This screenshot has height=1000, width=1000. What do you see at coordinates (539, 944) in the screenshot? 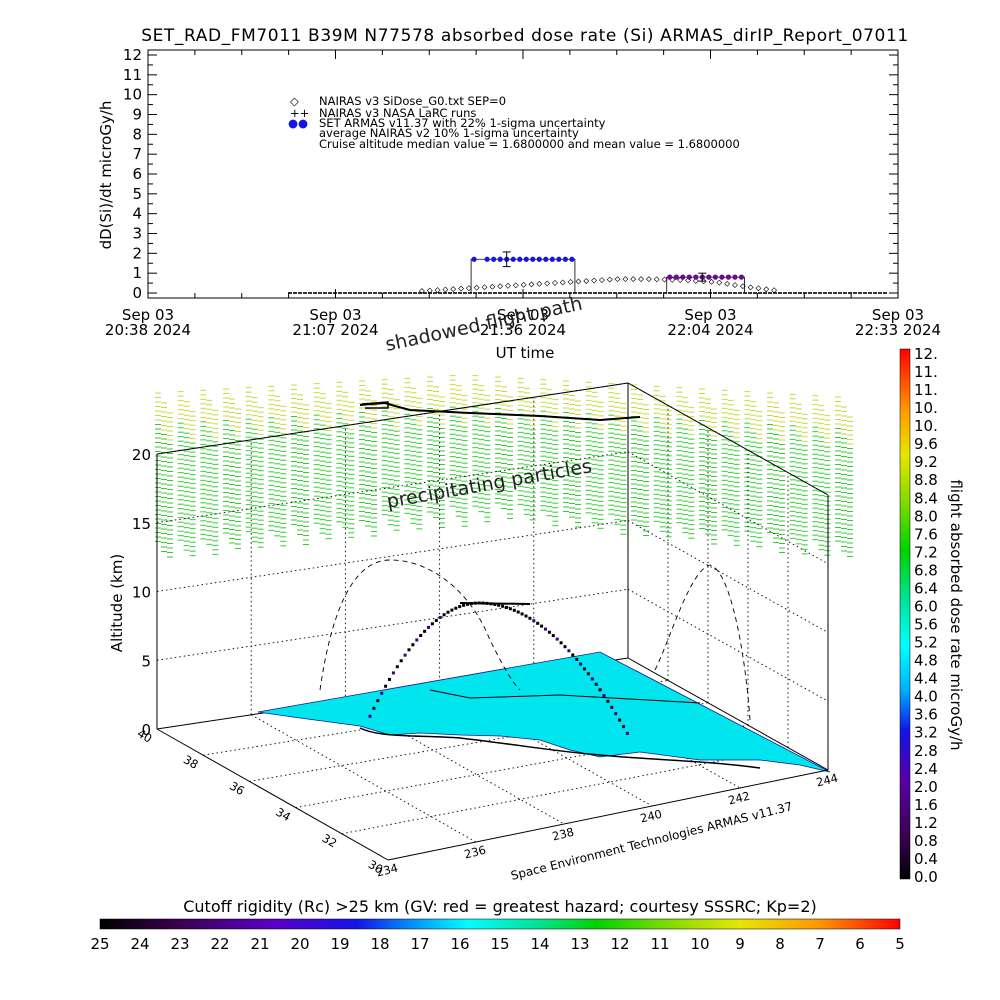
I see `colorbar-tick-label: 14` at bounding box center [539, 944].